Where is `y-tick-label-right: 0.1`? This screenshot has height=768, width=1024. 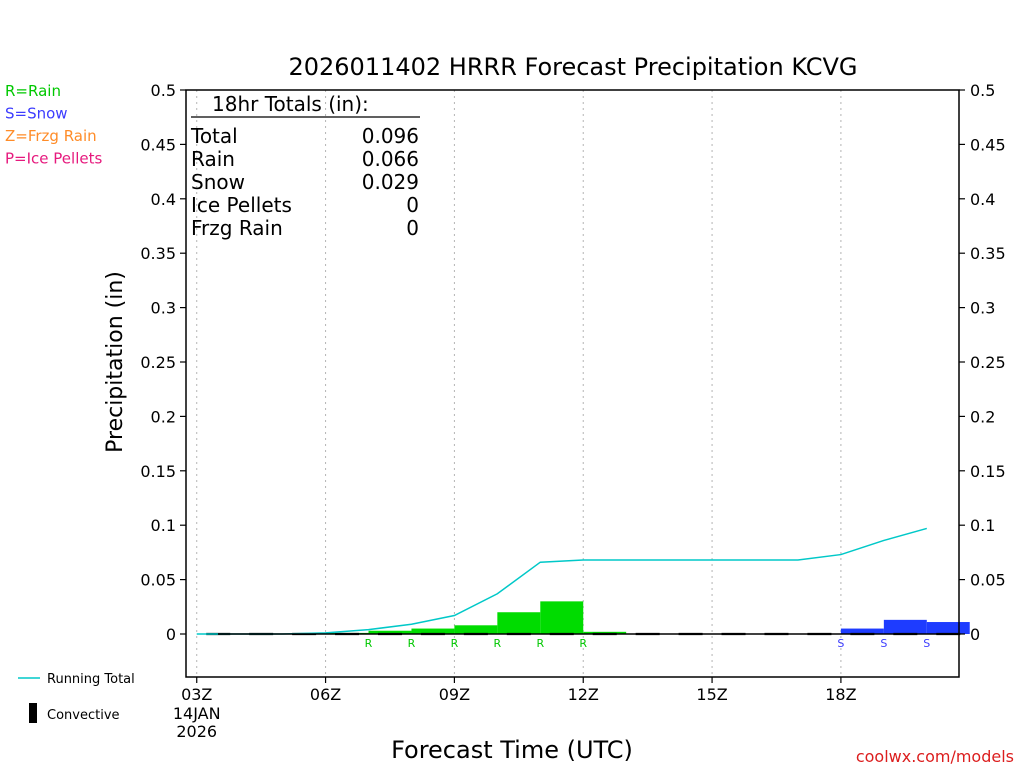
y-tick-label-right: 0.1 is located at coordinates (982, 525).